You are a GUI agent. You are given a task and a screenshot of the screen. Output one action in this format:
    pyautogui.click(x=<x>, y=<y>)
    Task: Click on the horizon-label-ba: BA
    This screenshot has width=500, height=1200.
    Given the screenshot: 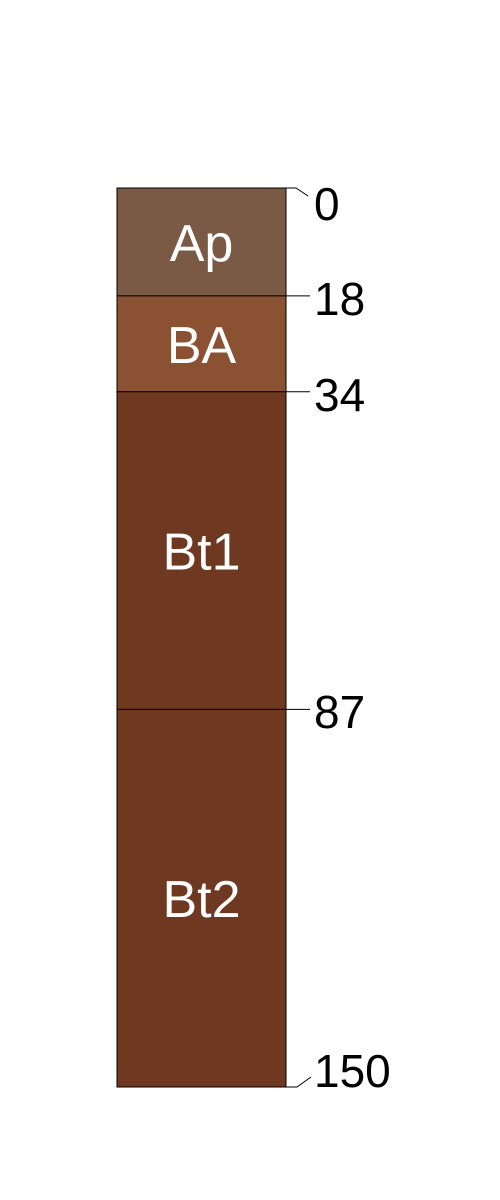 What is the action you would take?
    pyautogui.click(x=202, y=346)
    